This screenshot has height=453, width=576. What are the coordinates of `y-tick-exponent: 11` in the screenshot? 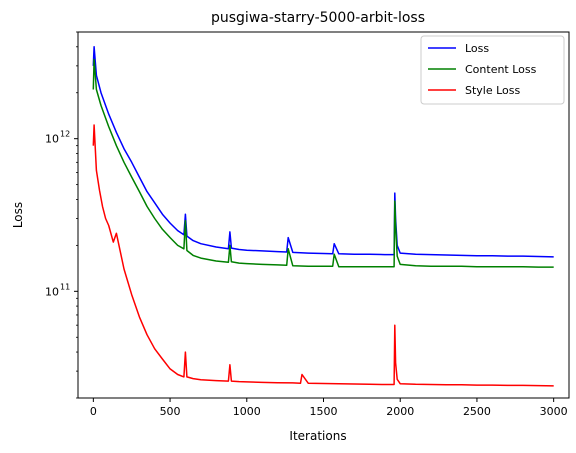 It's located at (65, 286).